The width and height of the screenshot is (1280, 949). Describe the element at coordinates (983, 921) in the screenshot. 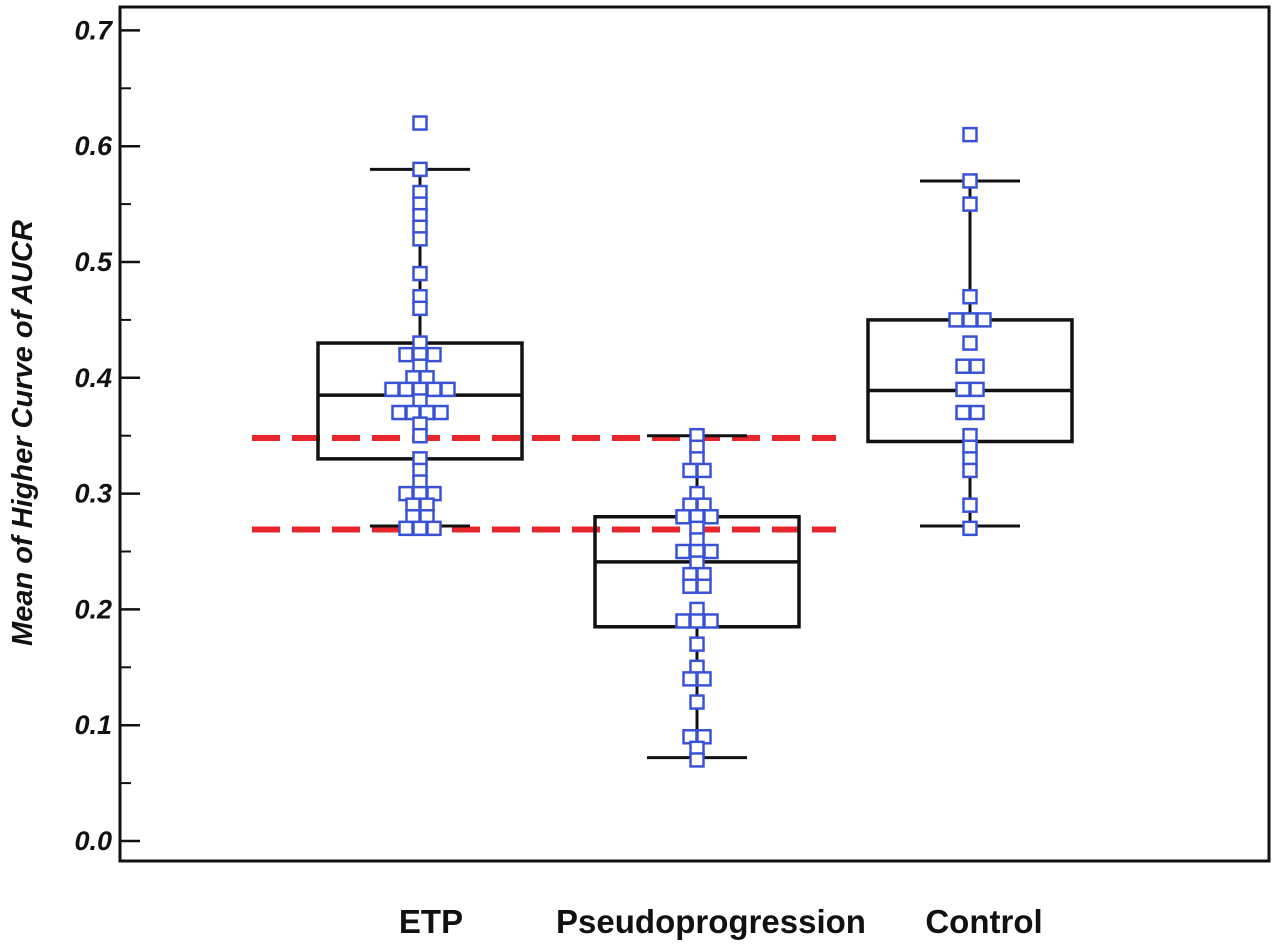

I see `x-category-label: Control` at that location.